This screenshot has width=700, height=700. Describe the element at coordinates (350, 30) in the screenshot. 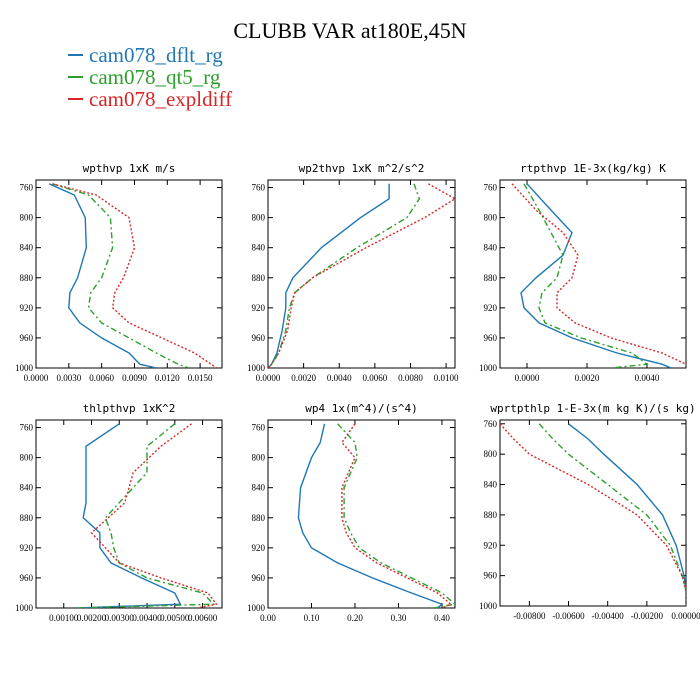

I see `chart-title: CLUBB VAR at180E,45N` at that location.